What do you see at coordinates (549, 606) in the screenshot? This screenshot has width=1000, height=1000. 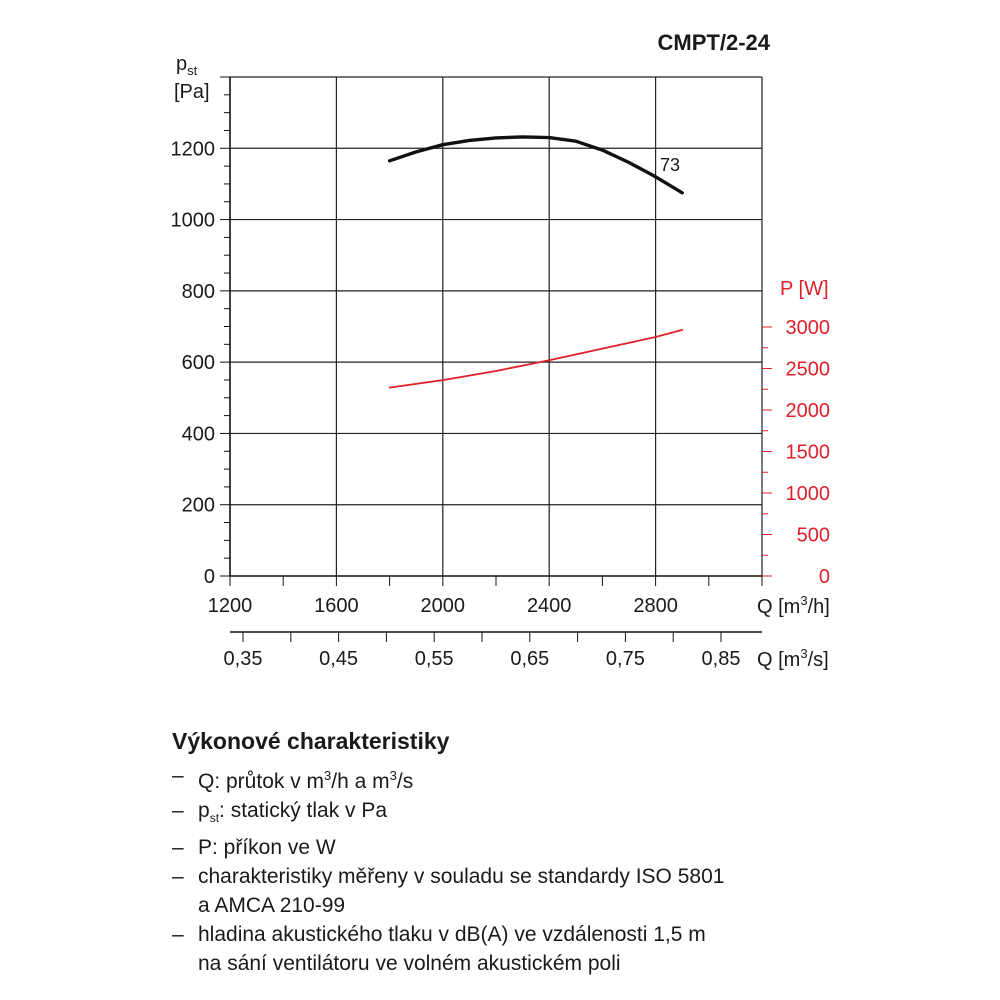 I see `x-top-tick-label: 2400` at bounding box center [549, 606].